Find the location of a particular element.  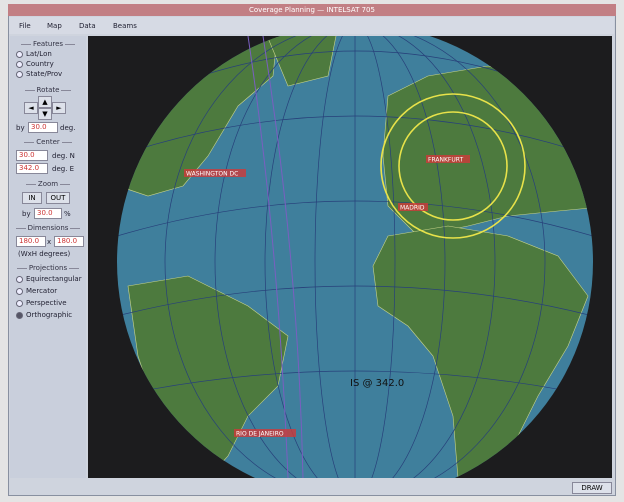

label: % is located at coordinates (67, 214).